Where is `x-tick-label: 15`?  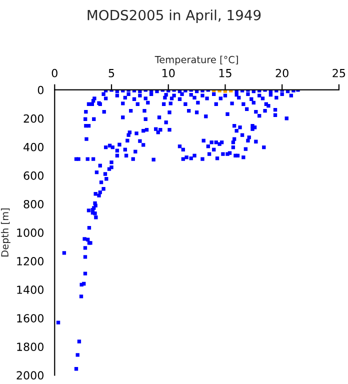 x-tick-label: 15 is located at coordinates (225, 73).